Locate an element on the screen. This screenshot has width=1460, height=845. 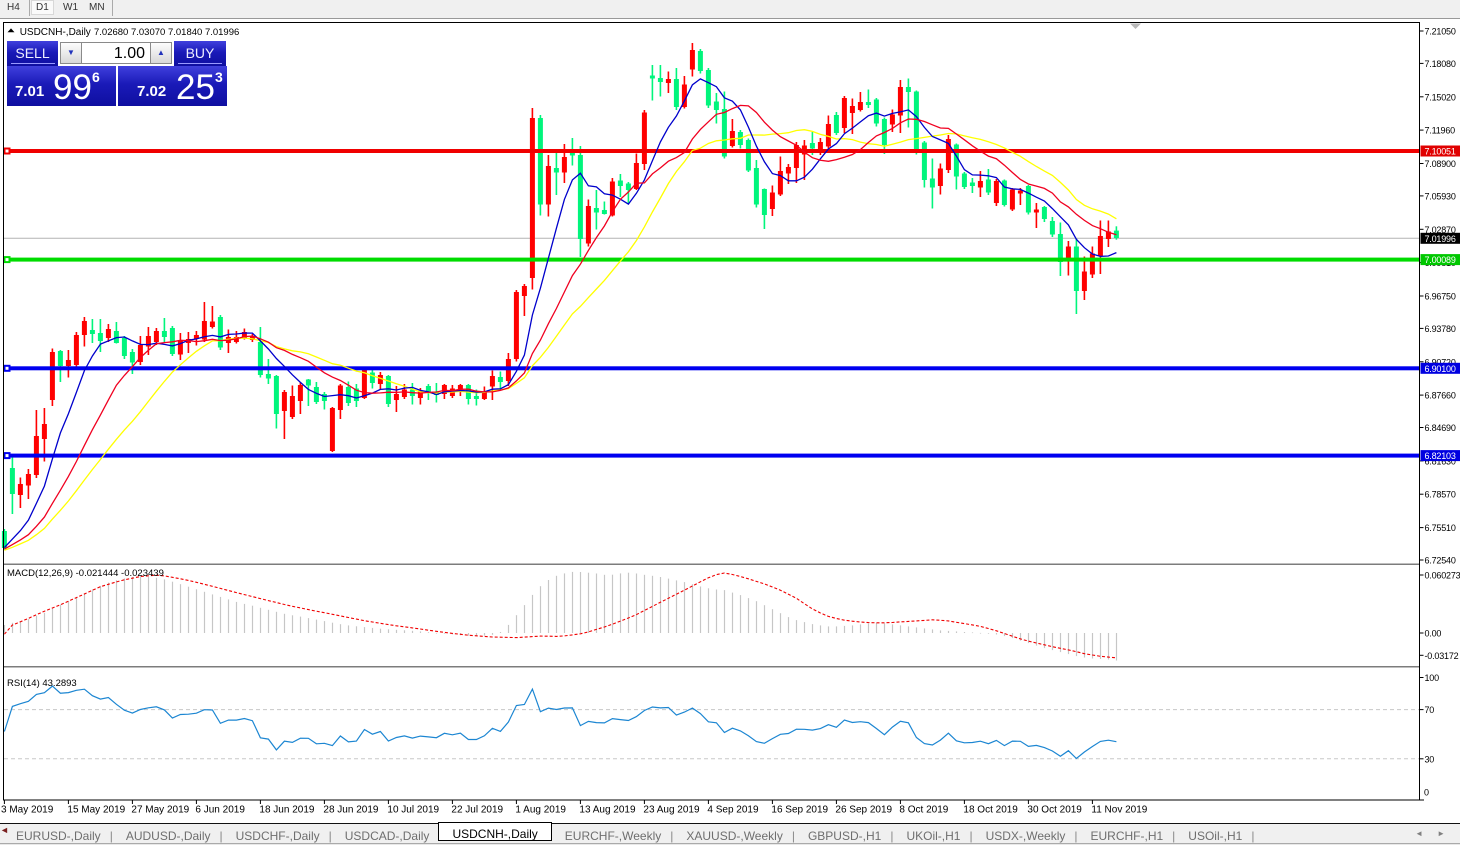
svg-text: 16 Sep 2019 is located at coordinates (799, 810).